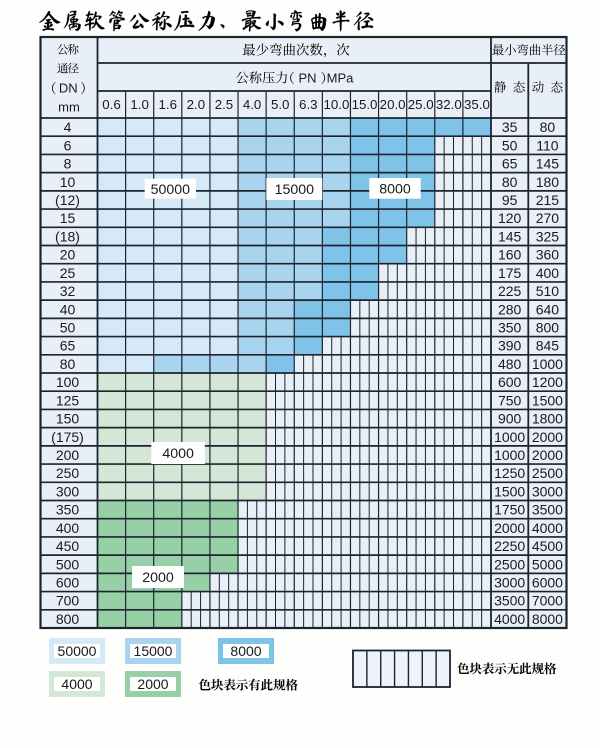  What do you see at coordinates (196, 104) in the screenshot?
I see `svg-text: 2.0` at bounding box center [196, 104].